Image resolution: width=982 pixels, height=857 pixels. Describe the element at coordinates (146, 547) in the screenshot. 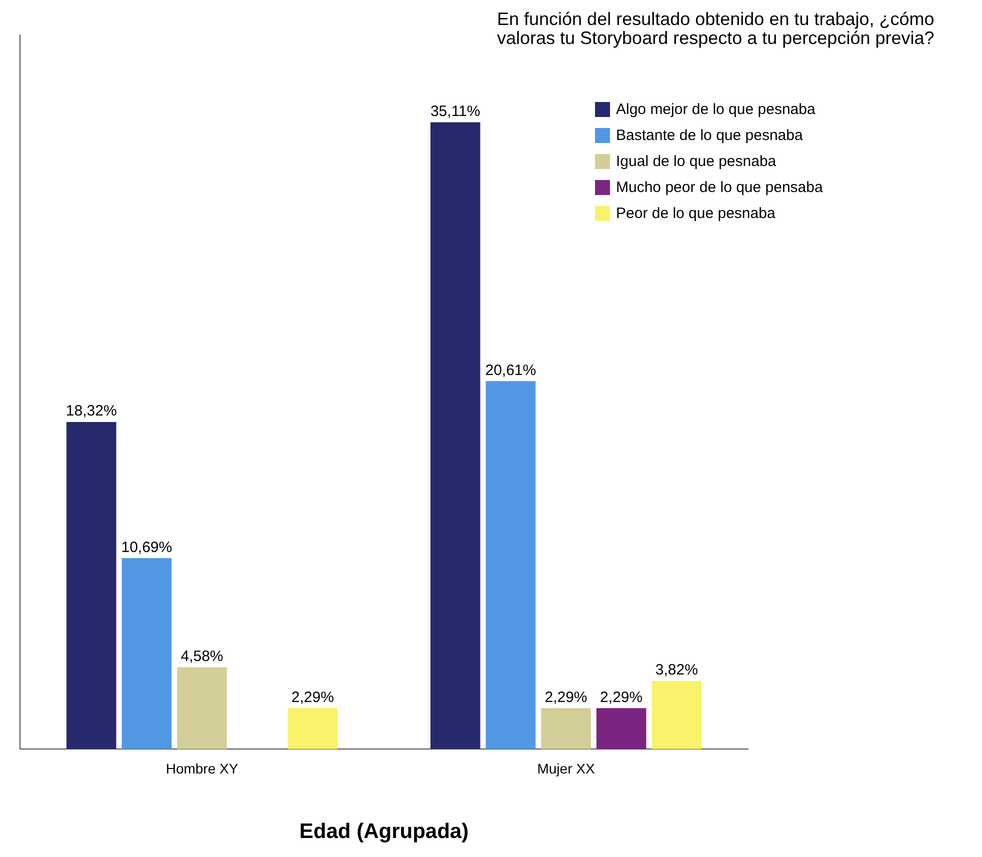

I see `data-label: 10,69%` at that location.